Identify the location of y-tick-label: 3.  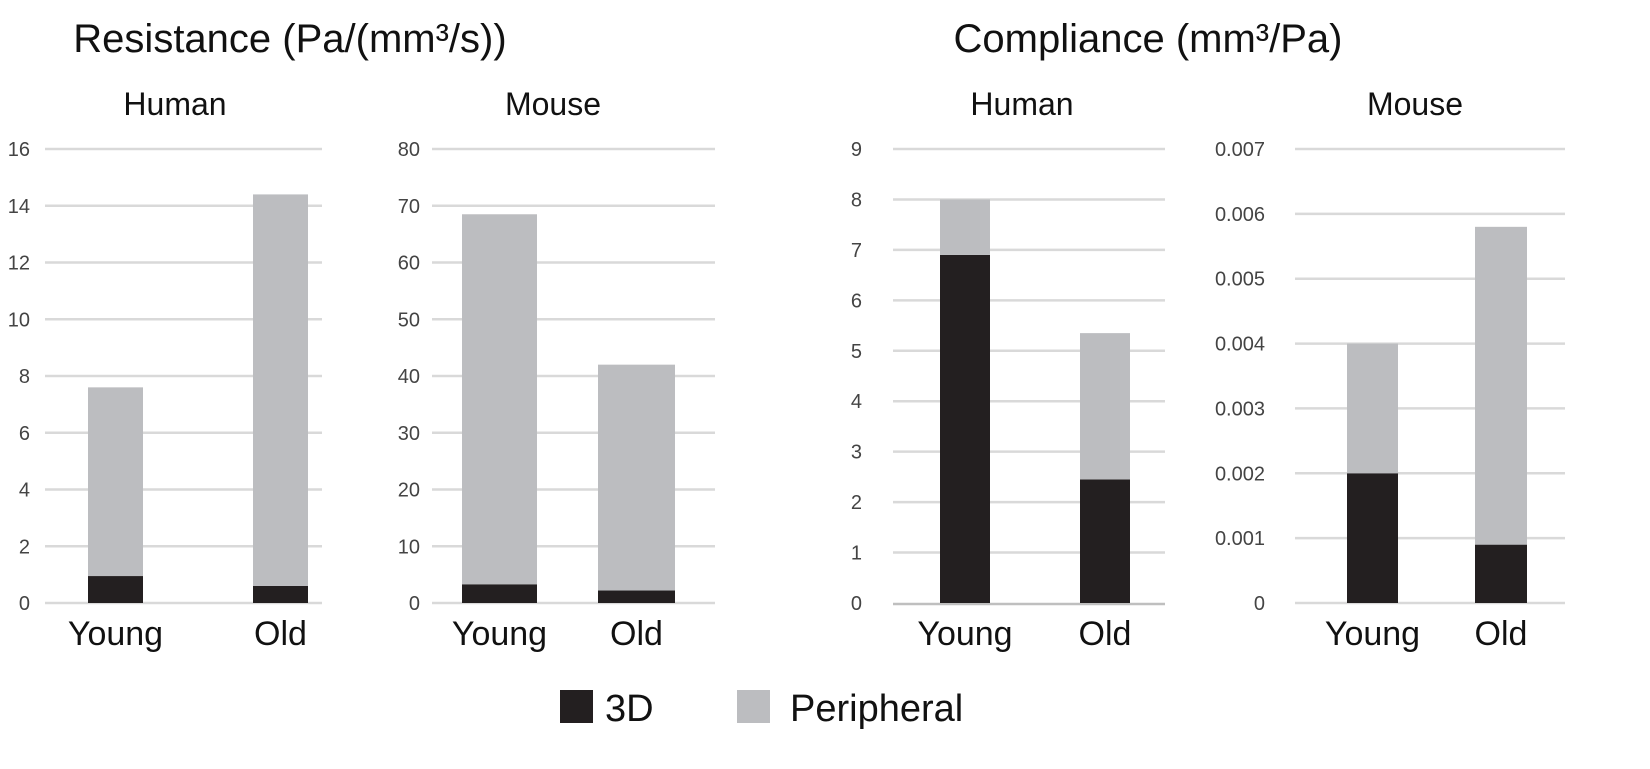
(856, 453).